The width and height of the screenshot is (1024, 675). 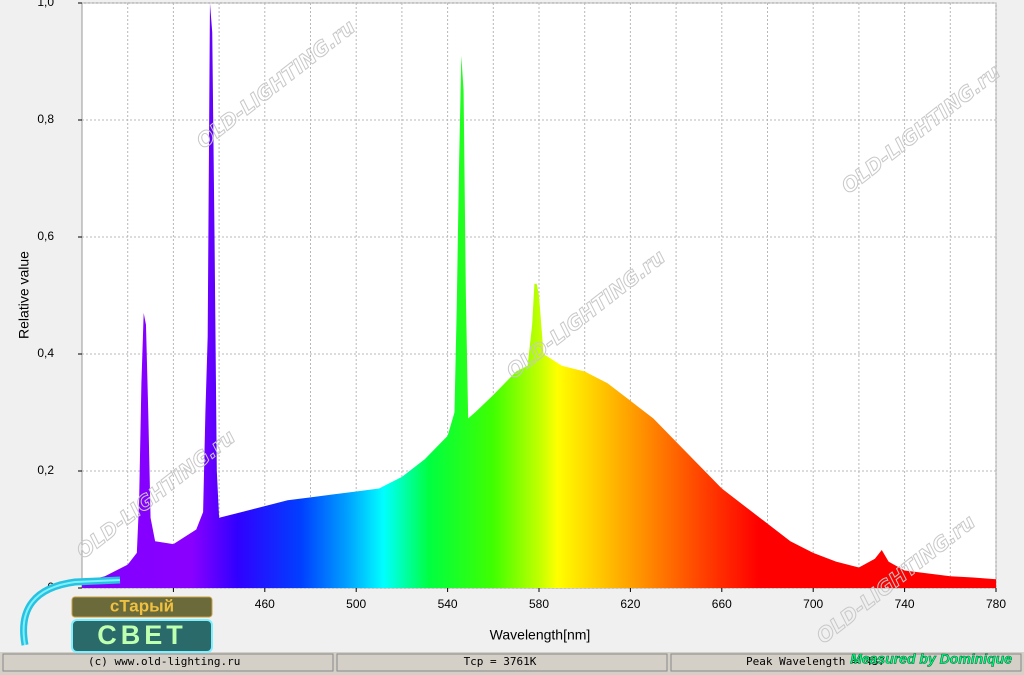 I want to click on y-tick-label: 0,4, so click(x=45, y=353).